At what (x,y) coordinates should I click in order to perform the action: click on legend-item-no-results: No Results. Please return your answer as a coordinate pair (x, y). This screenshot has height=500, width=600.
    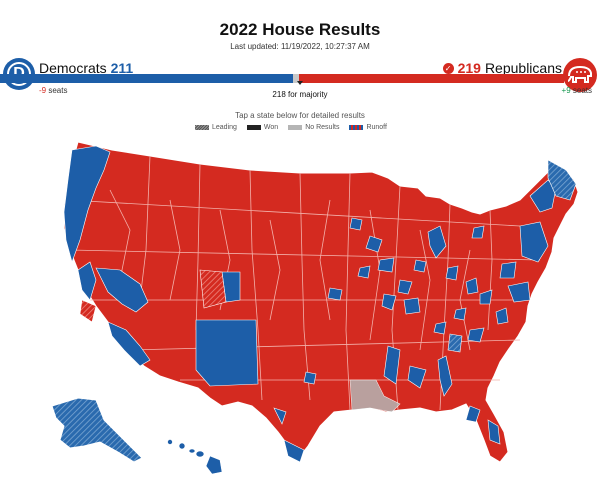
    Looking at the image, I should click on (313, 127).